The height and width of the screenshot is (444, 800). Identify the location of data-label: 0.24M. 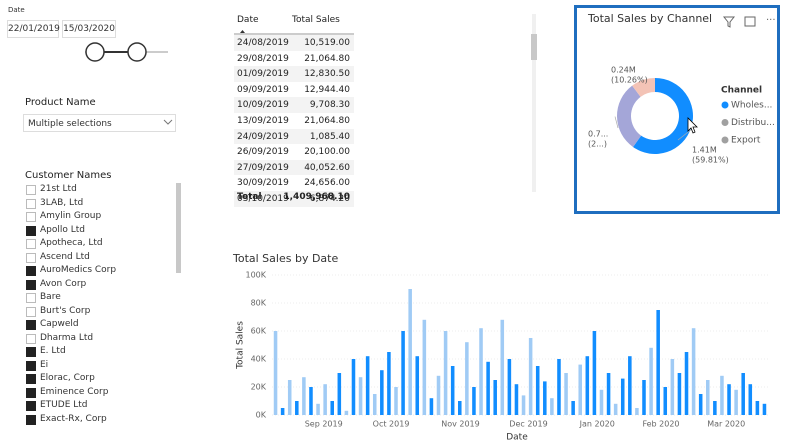
(623, 70).